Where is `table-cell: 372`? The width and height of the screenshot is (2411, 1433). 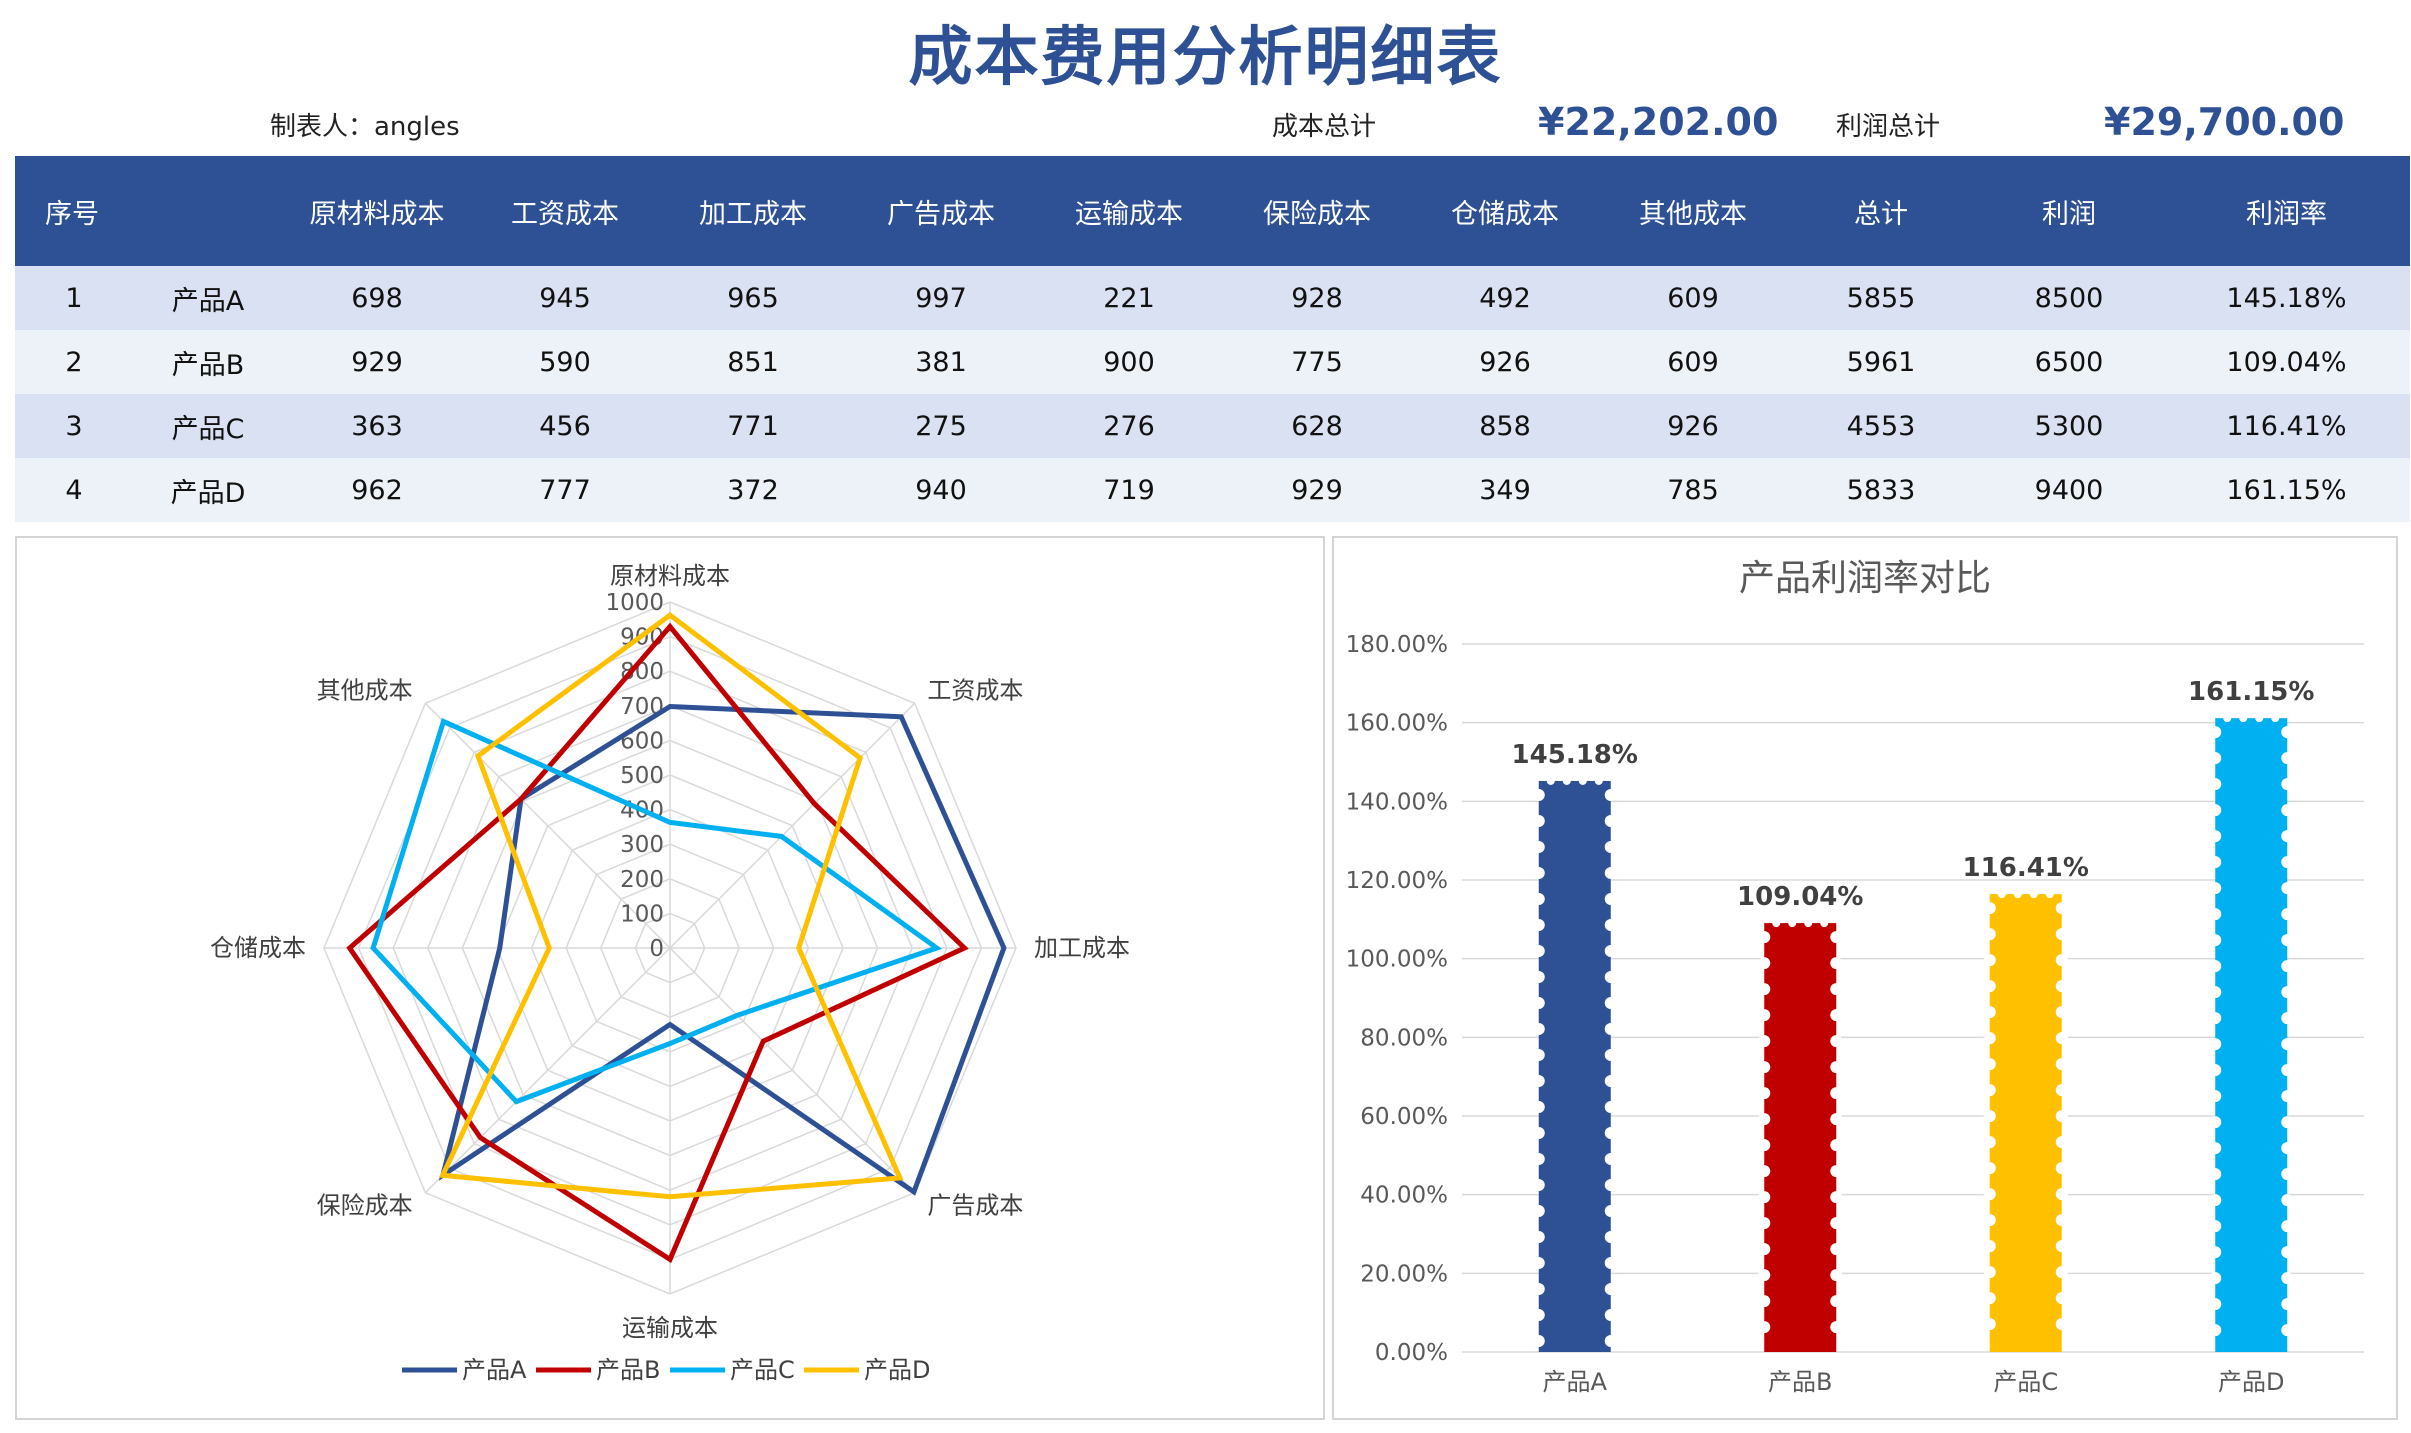
table-cell: 372 is located at coordinates (753, 490).